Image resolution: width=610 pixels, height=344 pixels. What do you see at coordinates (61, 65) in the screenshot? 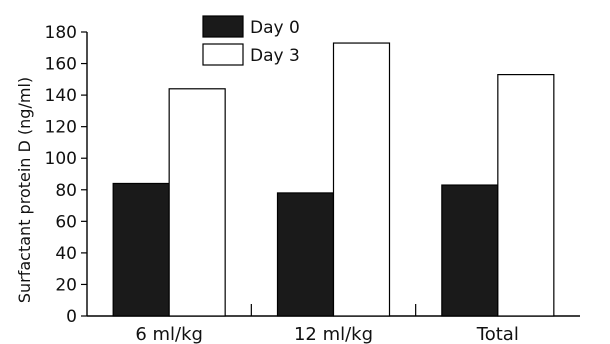
I see `y-tick-label: 160` at bounding box center [61, 65].